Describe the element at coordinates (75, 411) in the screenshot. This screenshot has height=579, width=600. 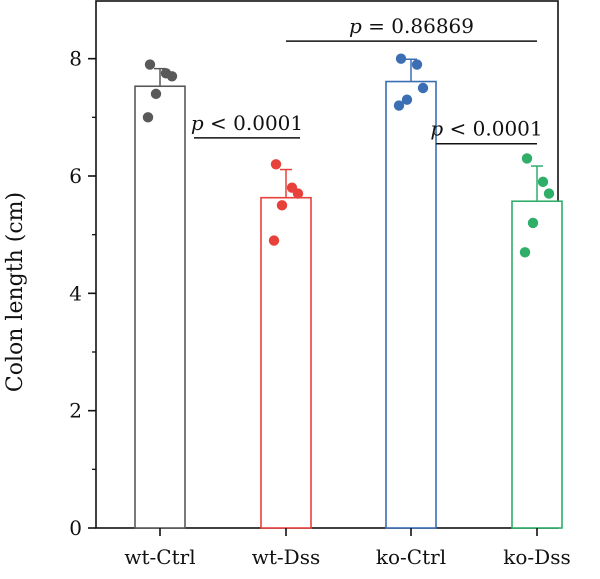
I see `y-tick-label: 2` at that location.